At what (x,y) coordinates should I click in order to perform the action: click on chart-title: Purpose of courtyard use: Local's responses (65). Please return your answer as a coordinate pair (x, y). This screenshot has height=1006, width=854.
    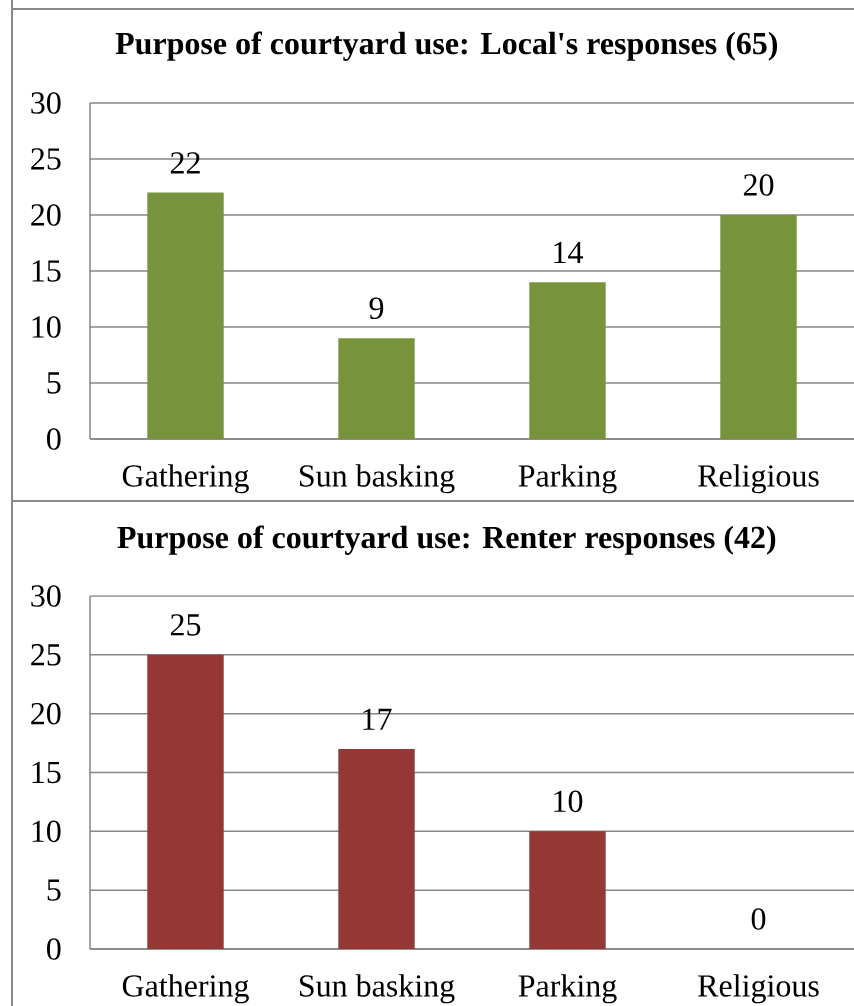
    Looking at the image, I should click on (446, 46).